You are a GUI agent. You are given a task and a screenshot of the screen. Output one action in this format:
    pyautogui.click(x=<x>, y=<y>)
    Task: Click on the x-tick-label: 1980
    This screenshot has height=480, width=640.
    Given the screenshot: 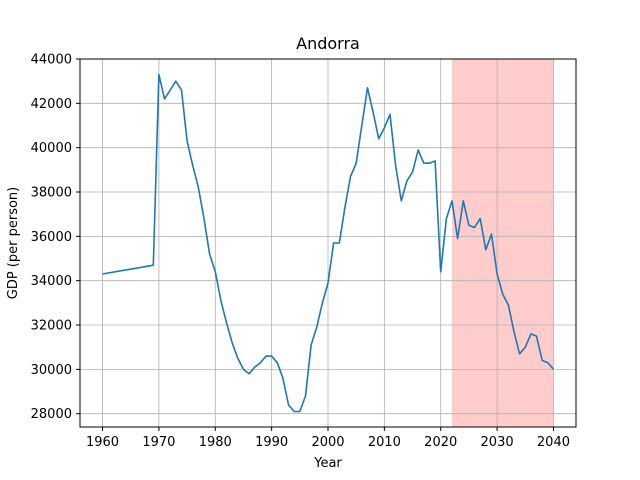 What is the action you would take?
    pyautogui.click(x=215, y=442)
    